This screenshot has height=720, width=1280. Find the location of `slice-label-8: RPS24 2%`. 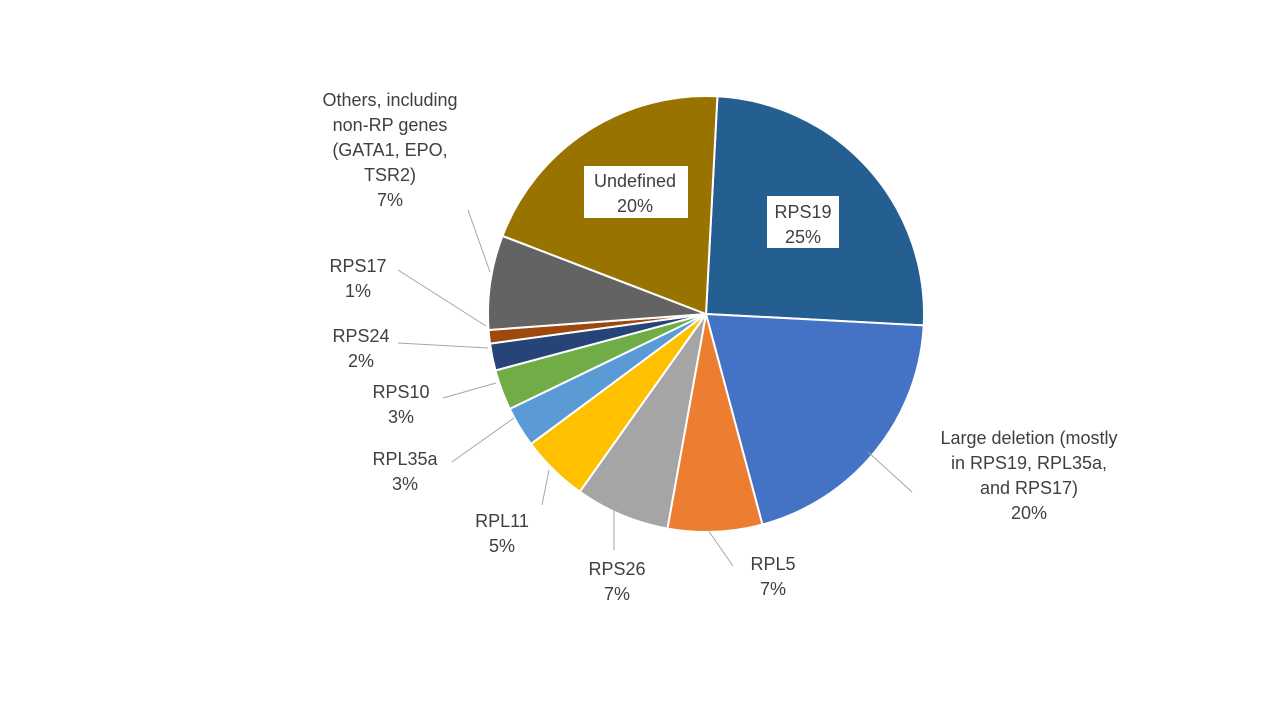

slice-label-8: RPS24 2% is located at coordinates (360, 348).